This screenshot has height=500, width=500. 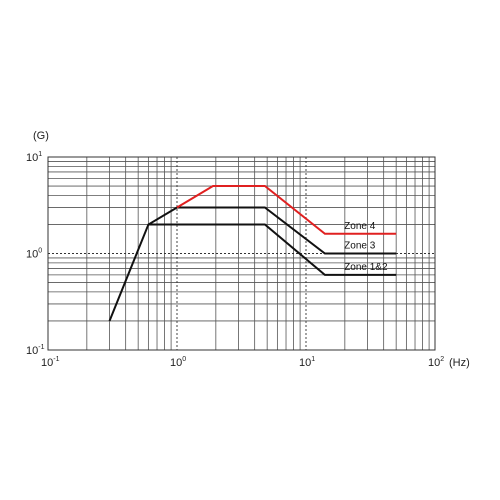 I want to click on y-axis-label: (G), so click(x=41, y=136).